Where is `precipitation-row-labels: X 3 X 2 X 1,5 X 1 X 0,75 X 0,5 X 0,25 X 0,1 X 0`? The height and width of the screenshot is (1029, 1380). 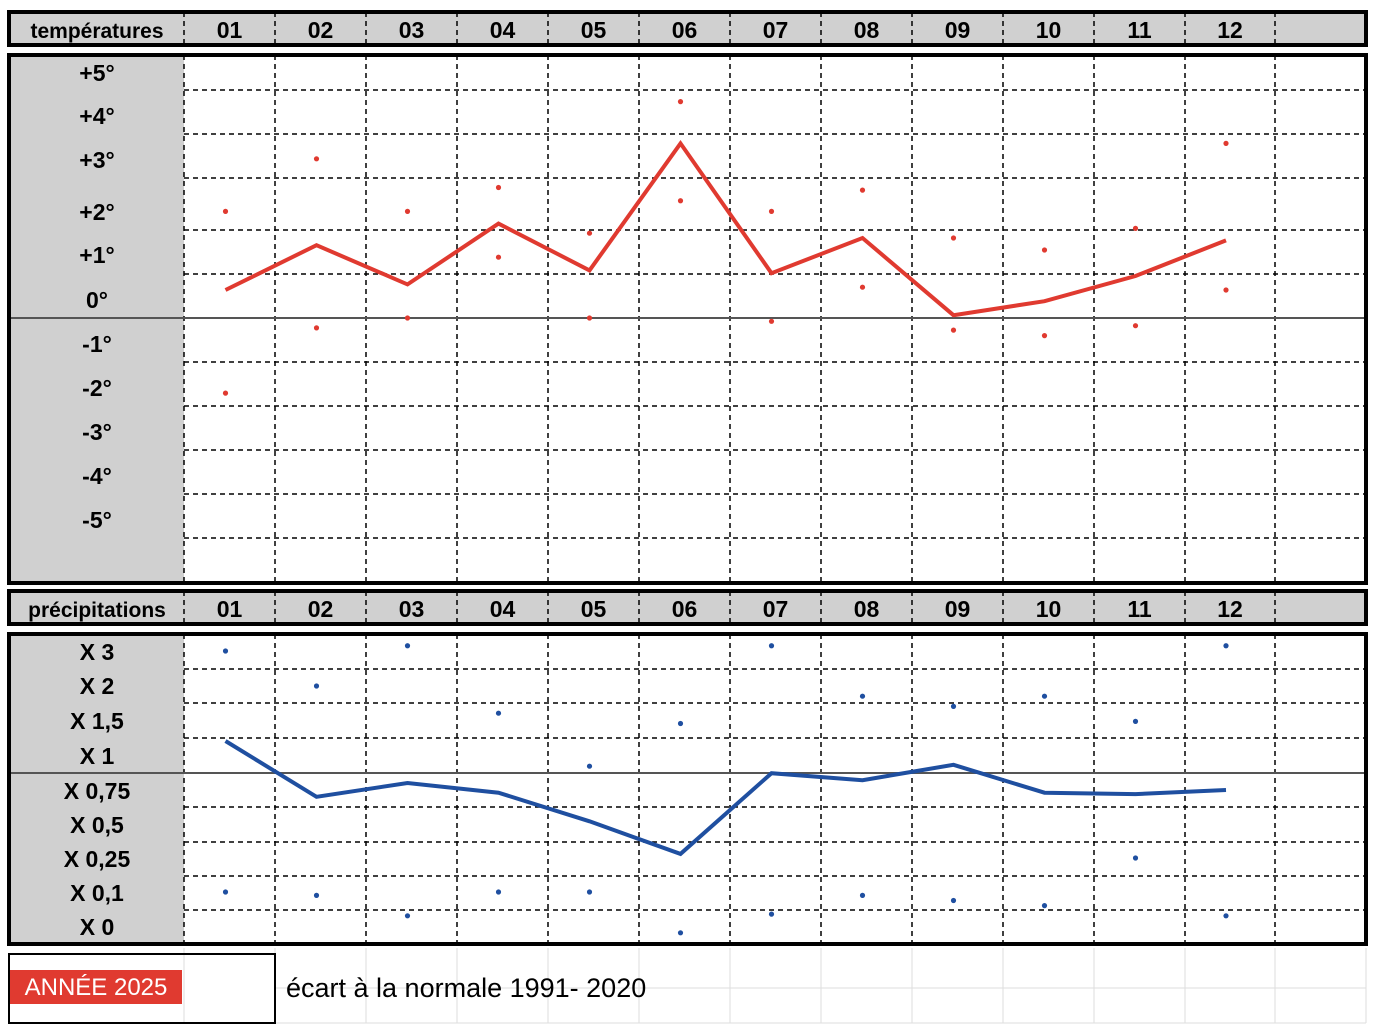
precipitation-row-labels: X 3 X 2 X 1,5 X 1 X 0,75 X 0,5 X 0,25 X 0,1 X 0 is located at coordinates (97, 789).